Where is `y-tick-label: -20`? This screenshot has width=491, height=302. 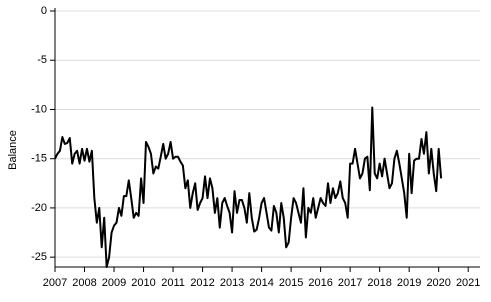
y-tick-label: -20 is located at coordinates (39, 208).